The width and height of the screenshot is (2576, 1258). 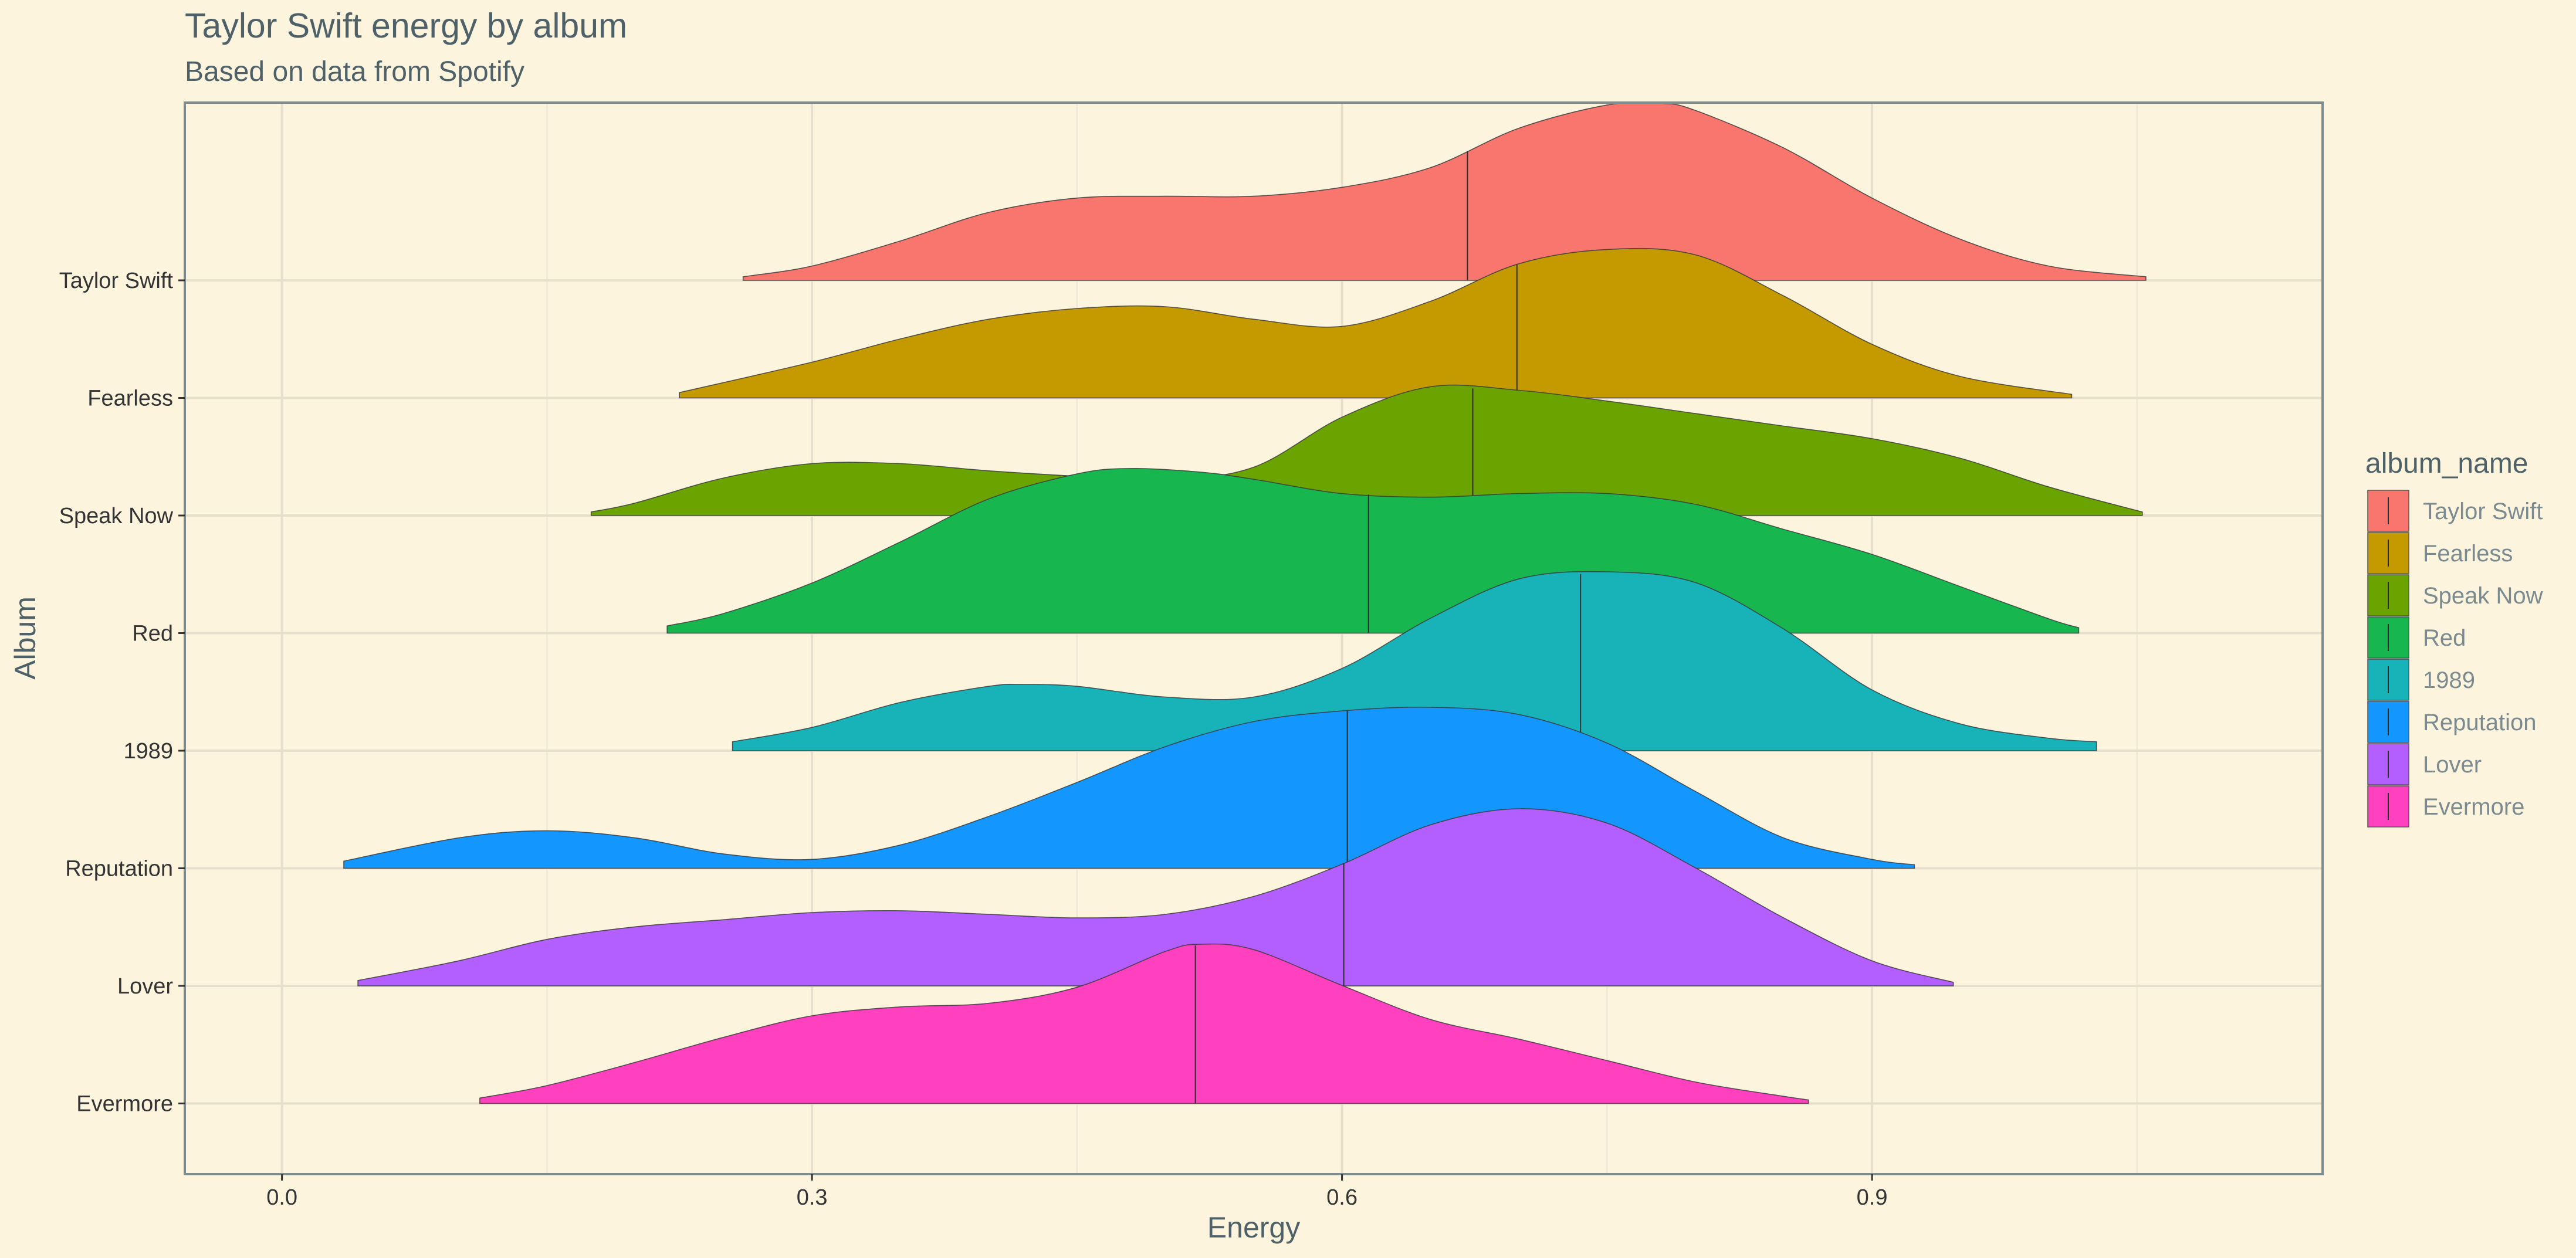 I want to click on y-tick-label: Red, so click(x=152, y=634).